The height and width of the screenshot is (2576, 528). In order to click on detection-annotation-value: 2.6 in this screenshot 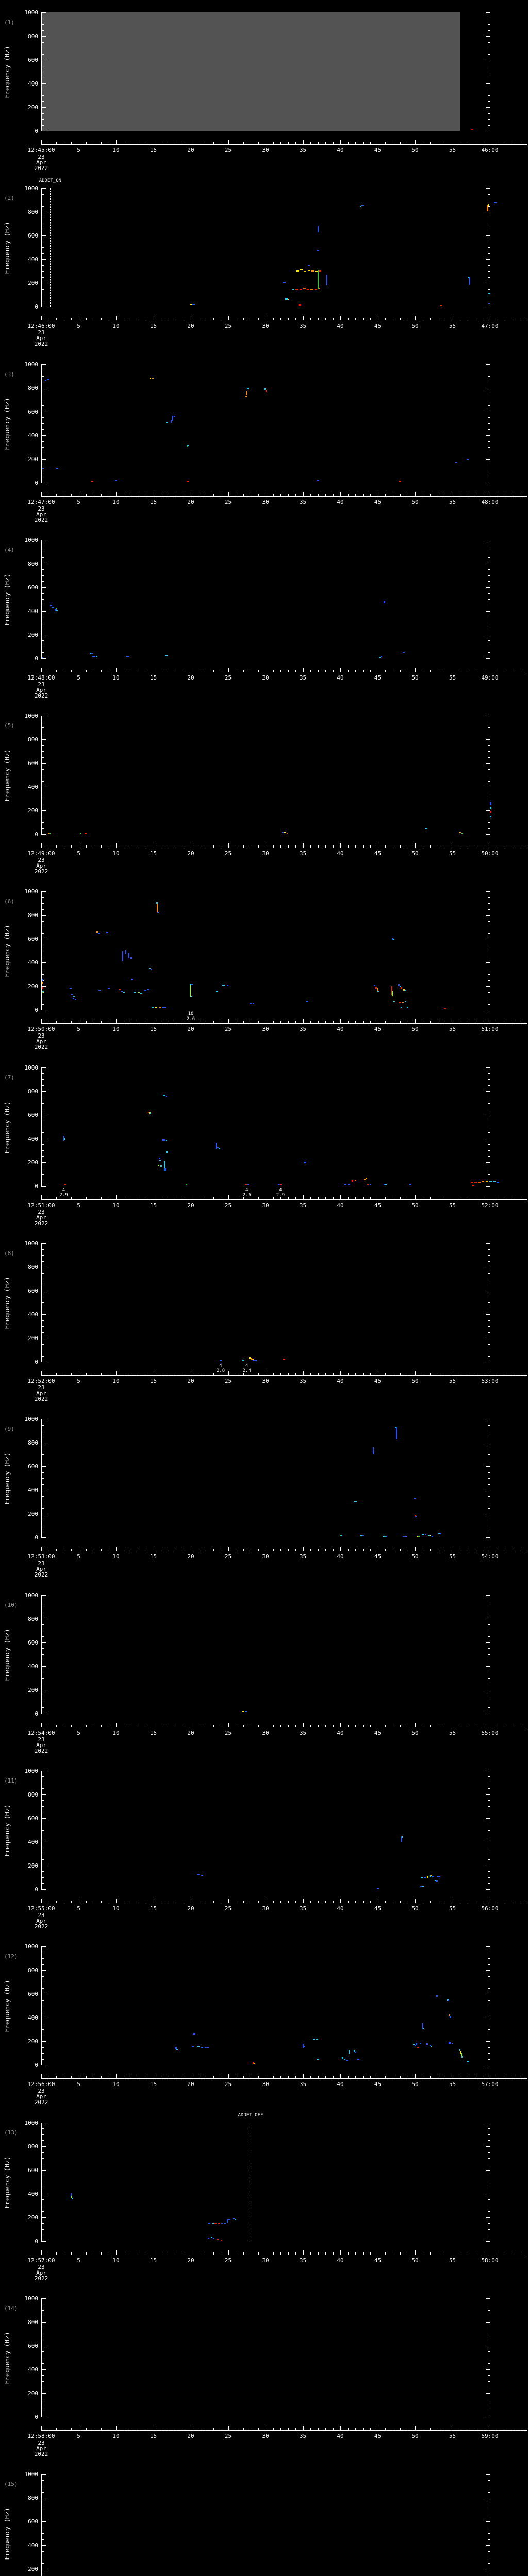, I will do `click(190, 1019)`.